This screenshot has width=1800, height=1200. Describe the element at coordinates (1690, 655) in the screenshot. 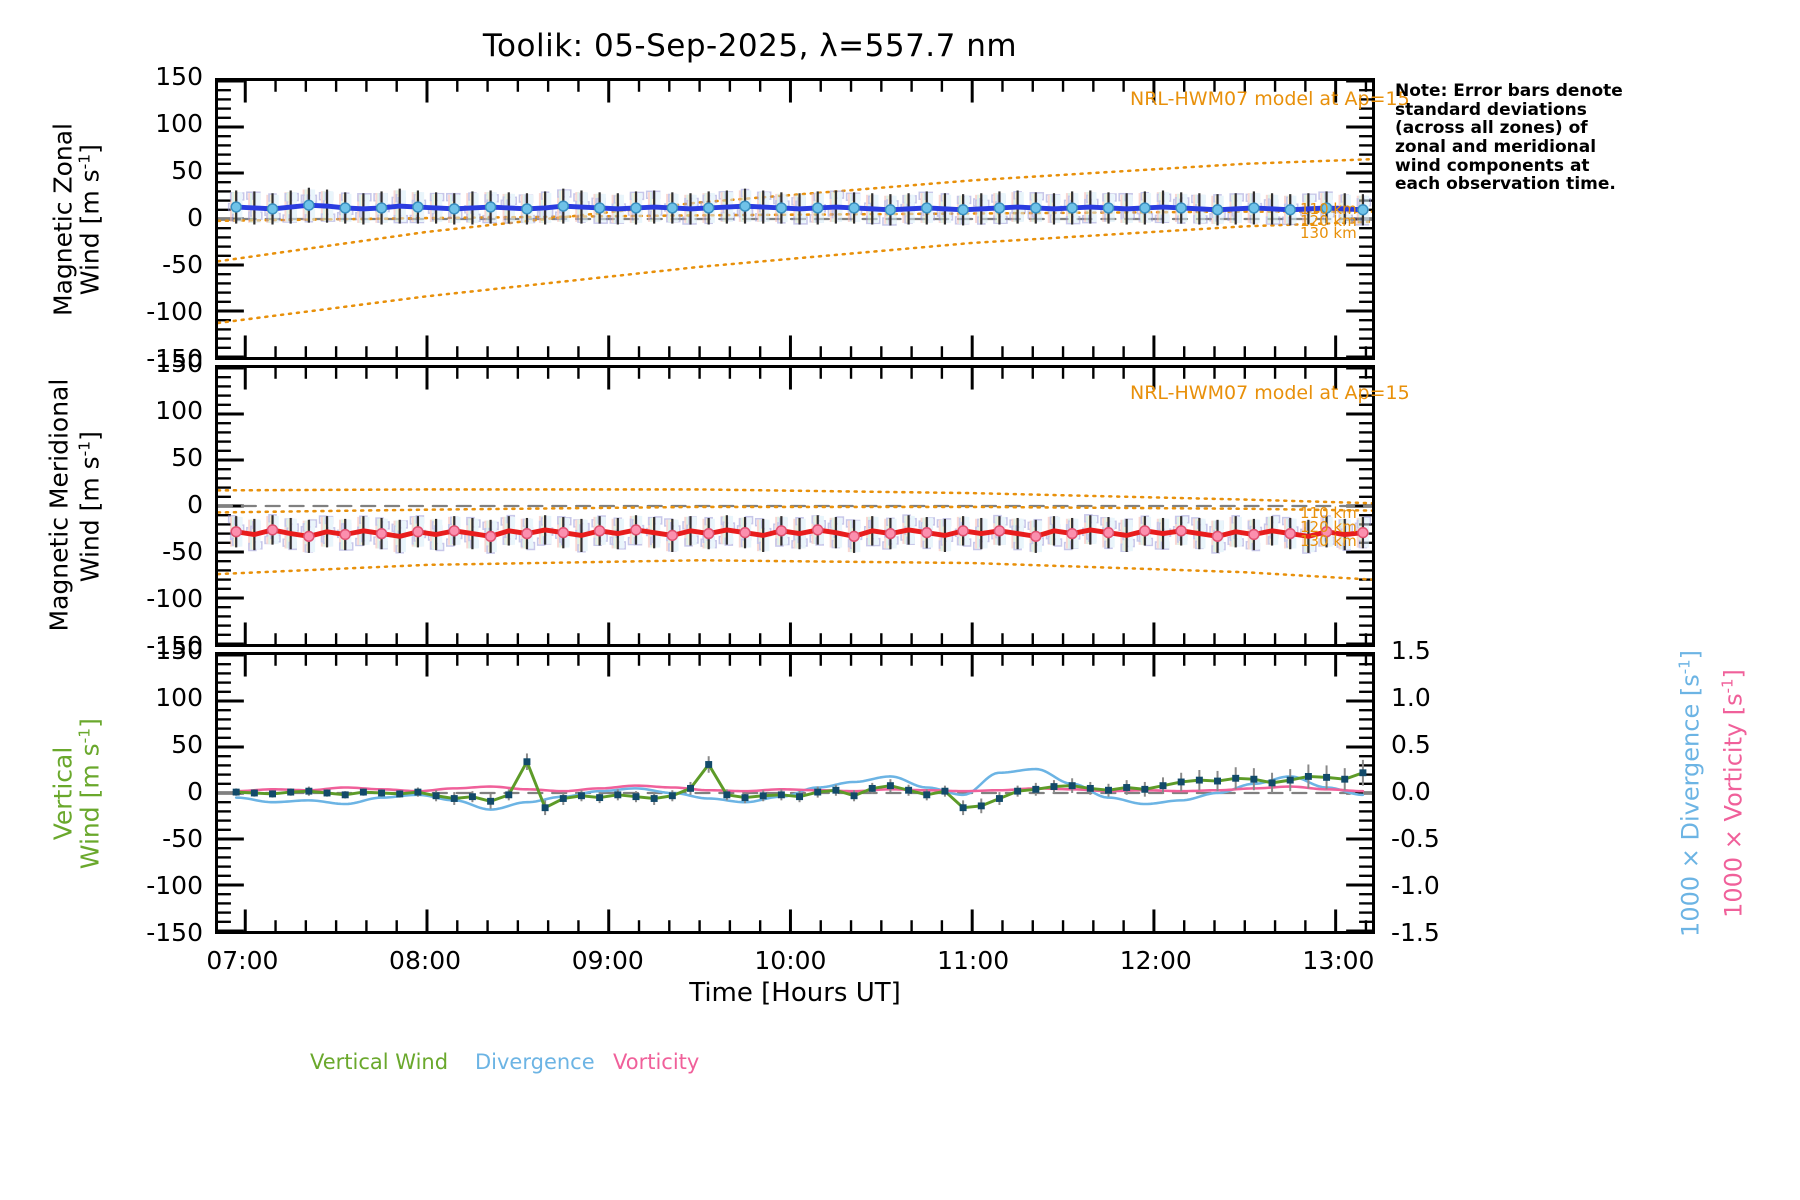

I see `ylabel-divergence-close: ]` at that location.